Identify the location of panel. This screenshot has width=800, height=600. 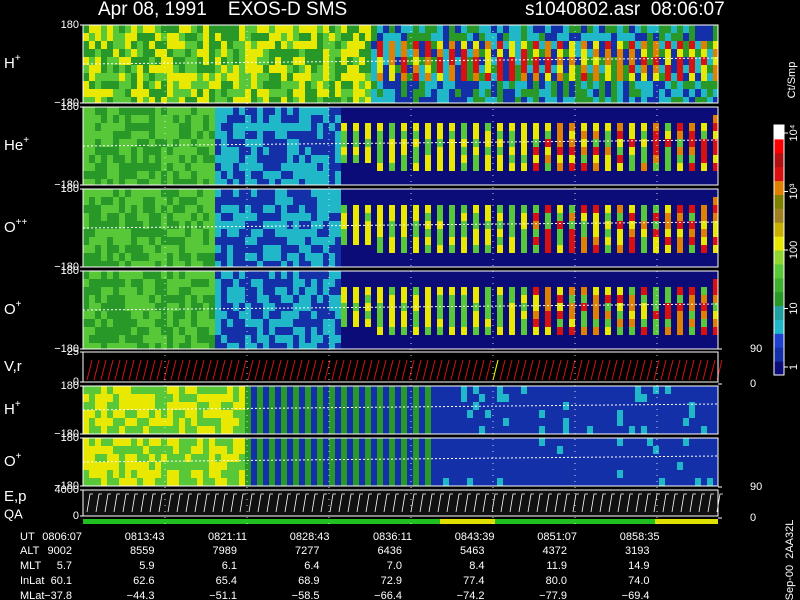
(400, 64).